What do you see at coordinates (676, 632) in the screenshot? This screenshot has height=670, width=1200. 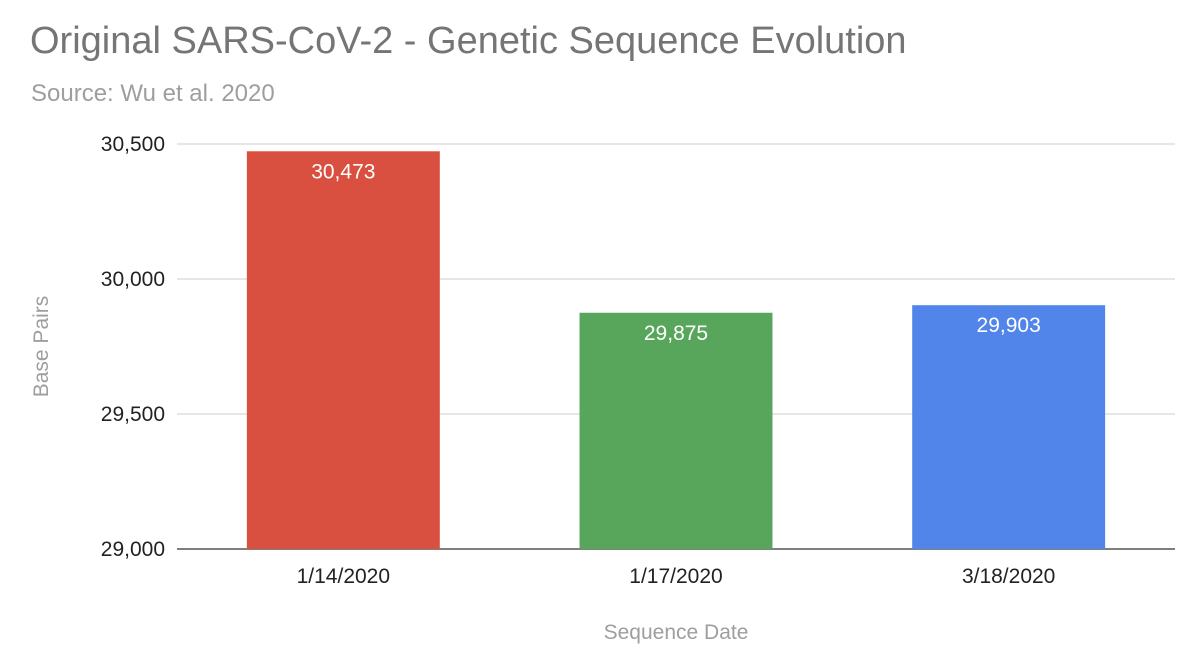 I see `x-axis-title: Sequence Date` at bounding box center [676, 632].